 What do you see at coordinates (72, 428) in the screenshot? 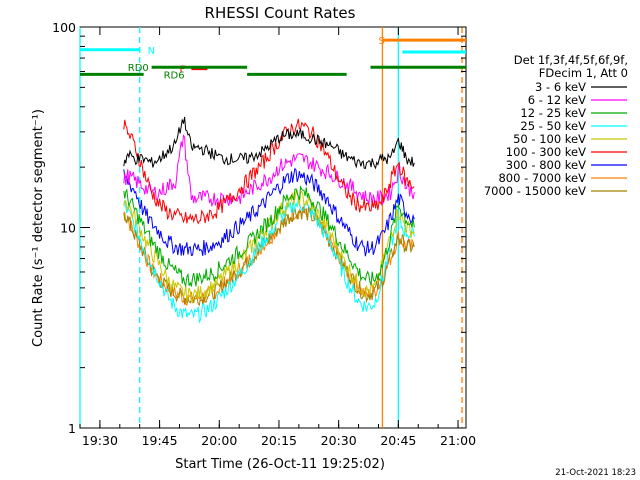
I see `y-tick-label: 1` at bounding box center [72, 428].